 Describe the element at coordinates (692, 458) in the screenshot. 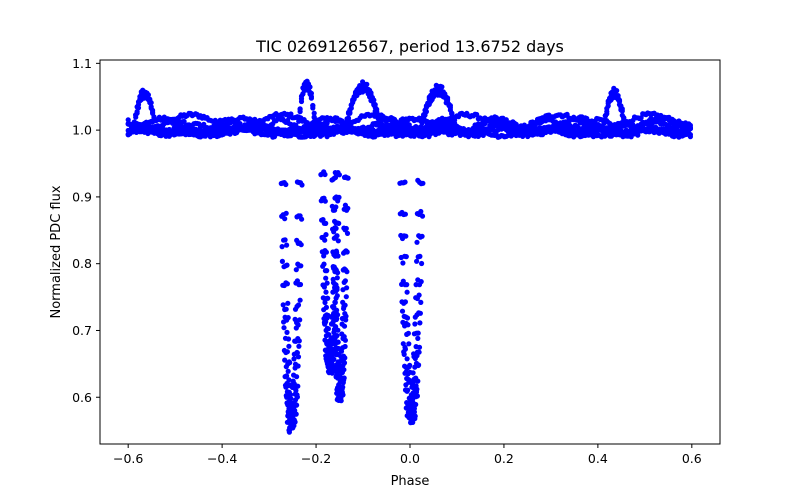

I see `x-tick-label: 0.6` at that location.